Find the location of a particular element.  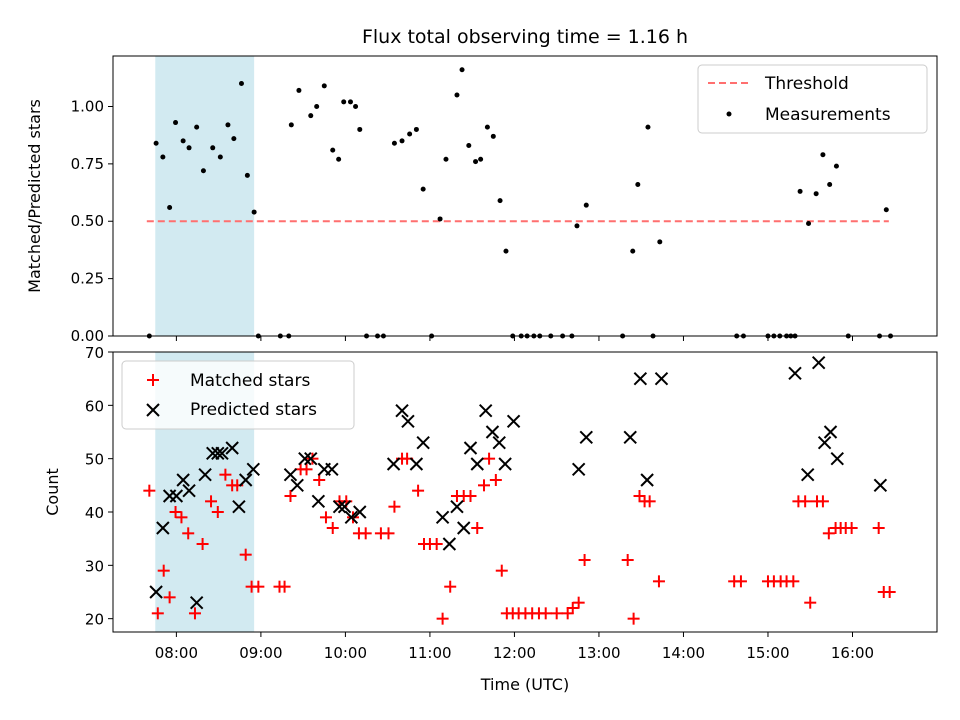

time-x-axis-label: Time (UTC) is located at coordinates (524, 684).